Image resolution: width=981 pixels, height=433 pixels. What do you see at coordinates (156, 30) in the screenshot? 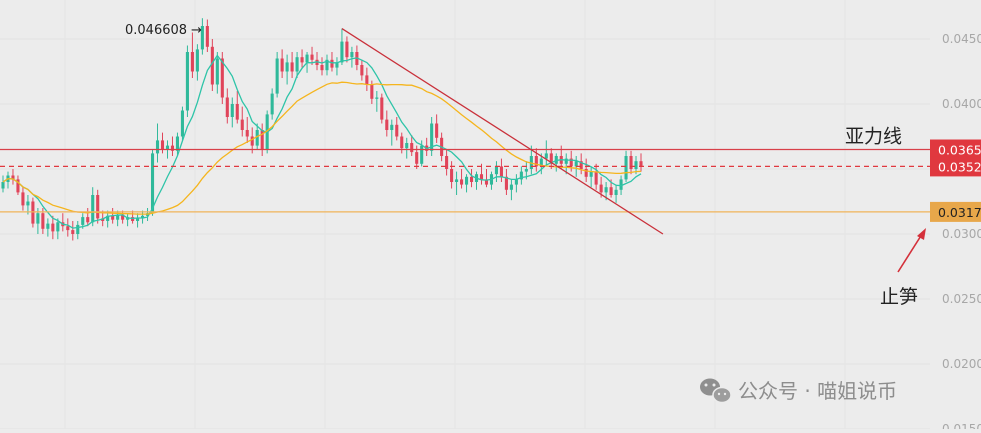
I see `high-annotation: 0.046608` at bounding box center [156, 30].